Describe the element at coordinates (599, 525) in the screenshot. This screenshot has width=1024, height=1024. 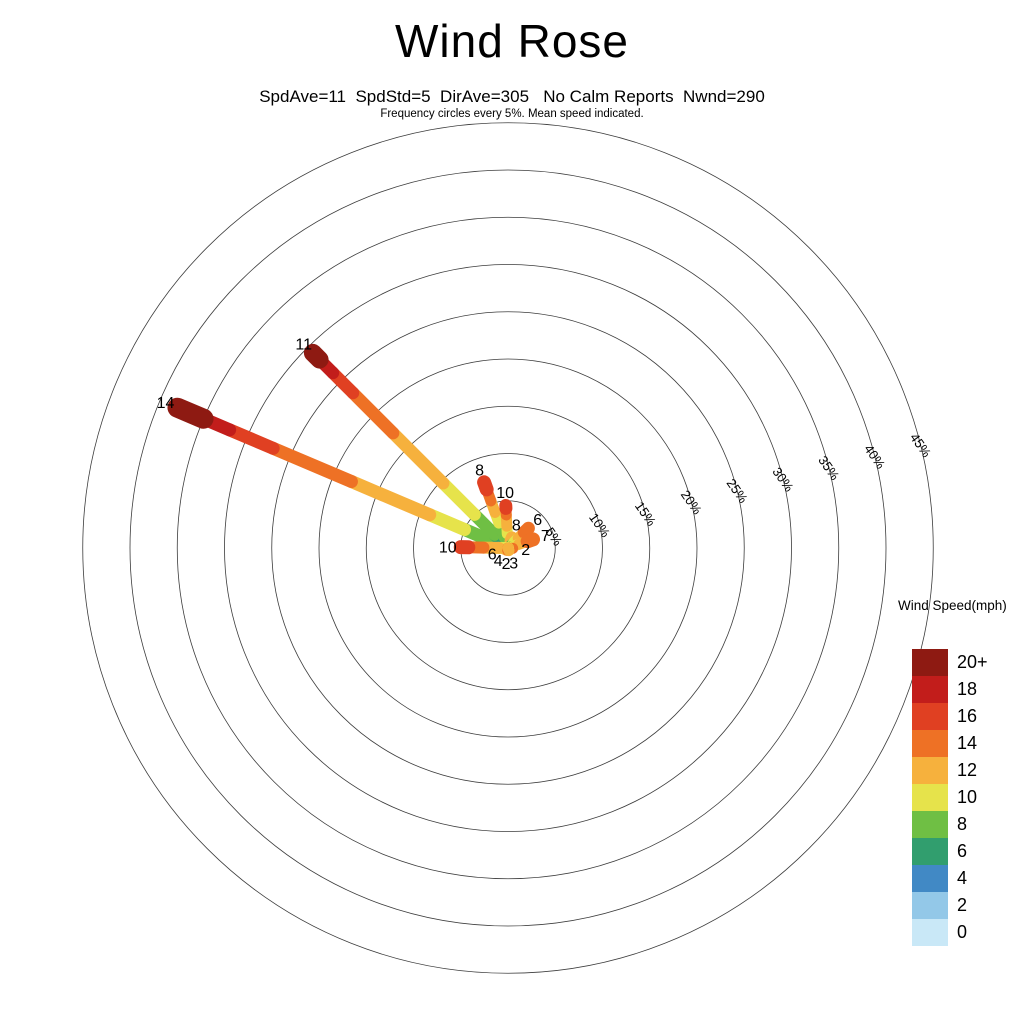
I see `ring-label: 10%` at that location.